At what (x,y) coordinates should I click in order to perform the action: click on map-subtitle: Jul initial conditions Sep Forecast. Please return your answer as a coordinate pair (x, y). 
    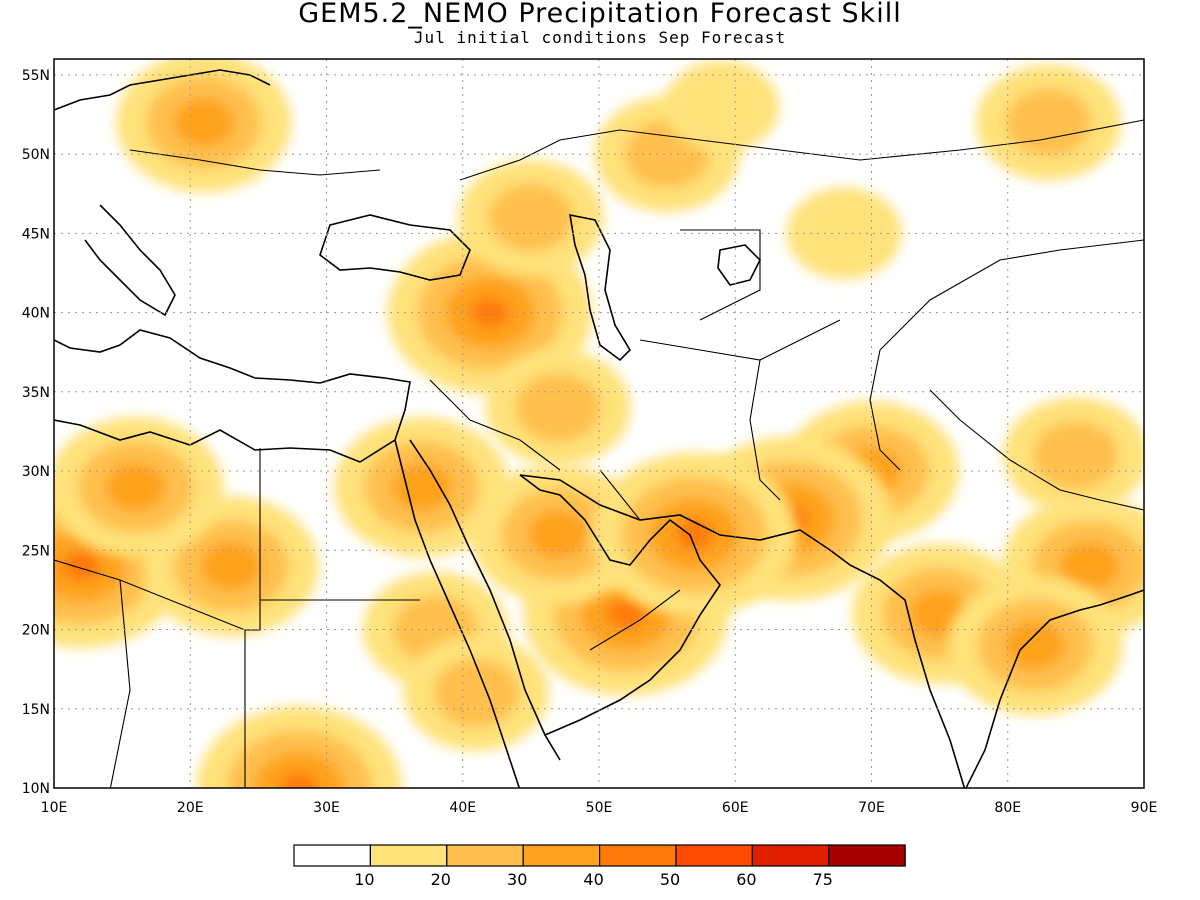
    Looking at the image, I should click on (600, 37).